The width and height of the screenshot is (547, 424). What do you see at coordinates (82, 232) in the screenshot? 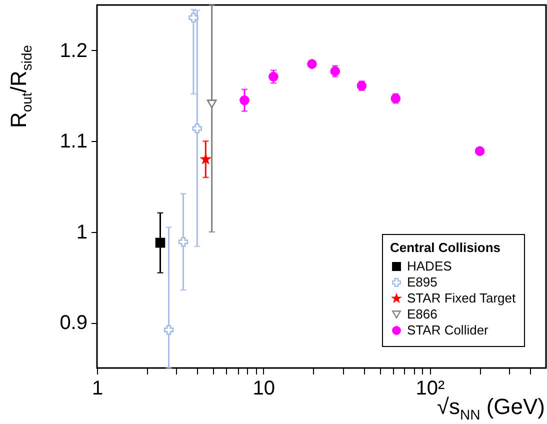
I see `y-tick-label: 1` at bounding box center [82, 232].